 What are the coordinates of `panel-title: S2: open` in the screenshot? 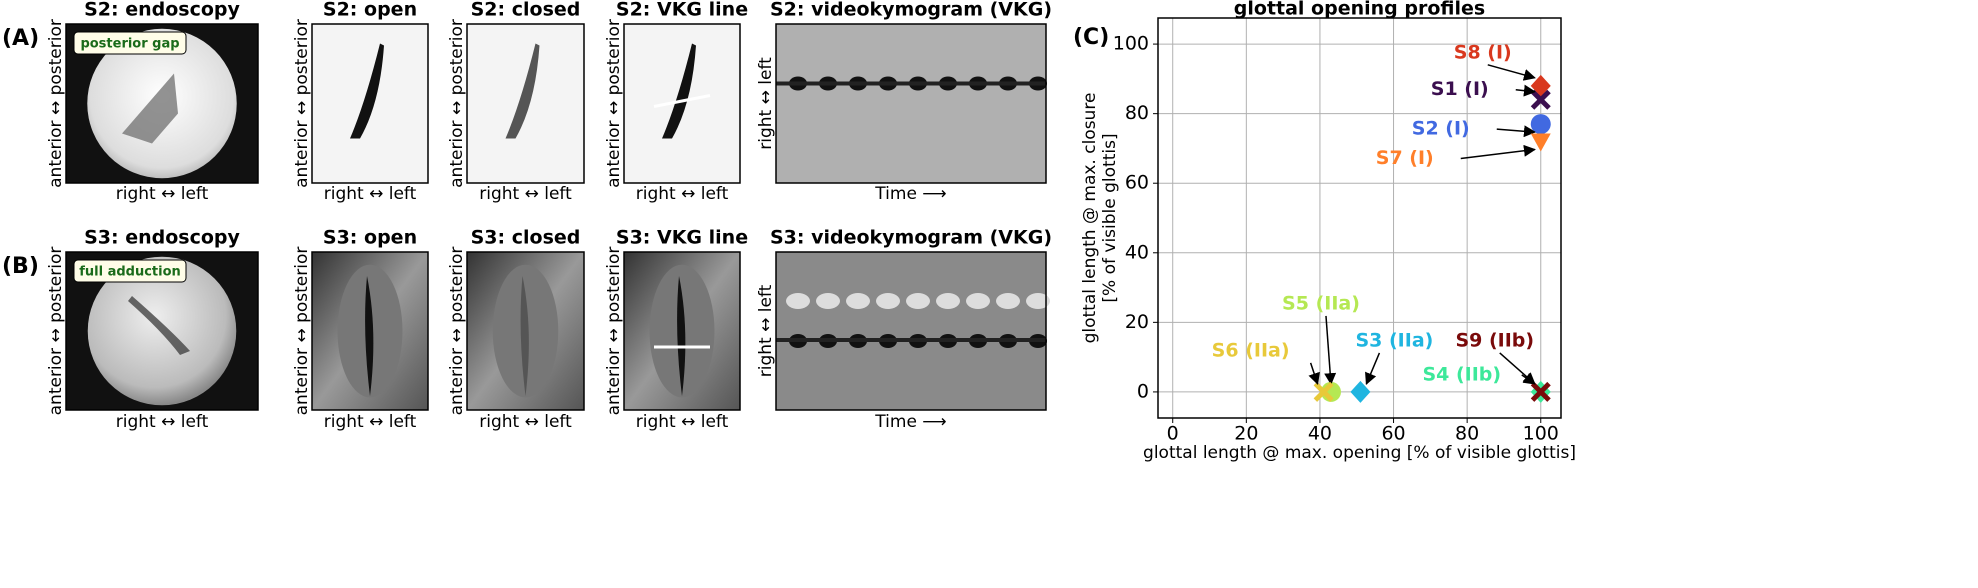 It's located at (370, 10).